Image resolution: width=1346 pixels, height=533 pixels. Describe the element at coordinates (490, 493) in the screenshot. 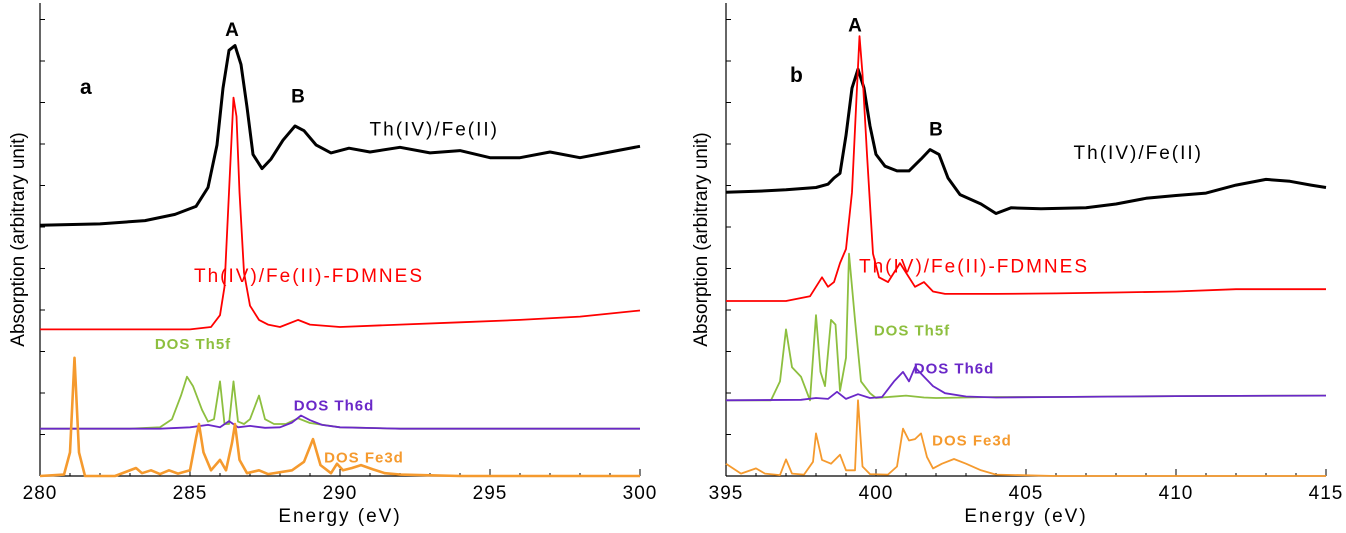

I see `x-tick-label: 295` at that location.